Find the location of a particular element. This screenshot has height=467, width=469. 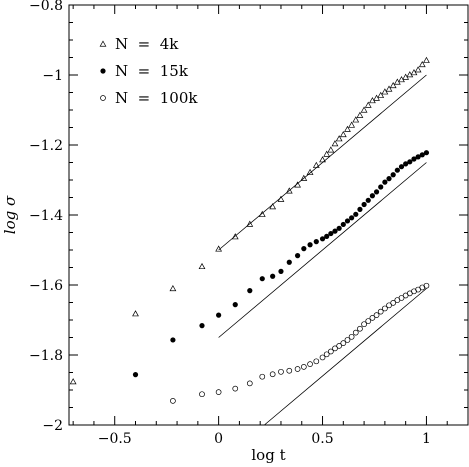

legend-label: N = 15k is located at coordinates (152, 71).